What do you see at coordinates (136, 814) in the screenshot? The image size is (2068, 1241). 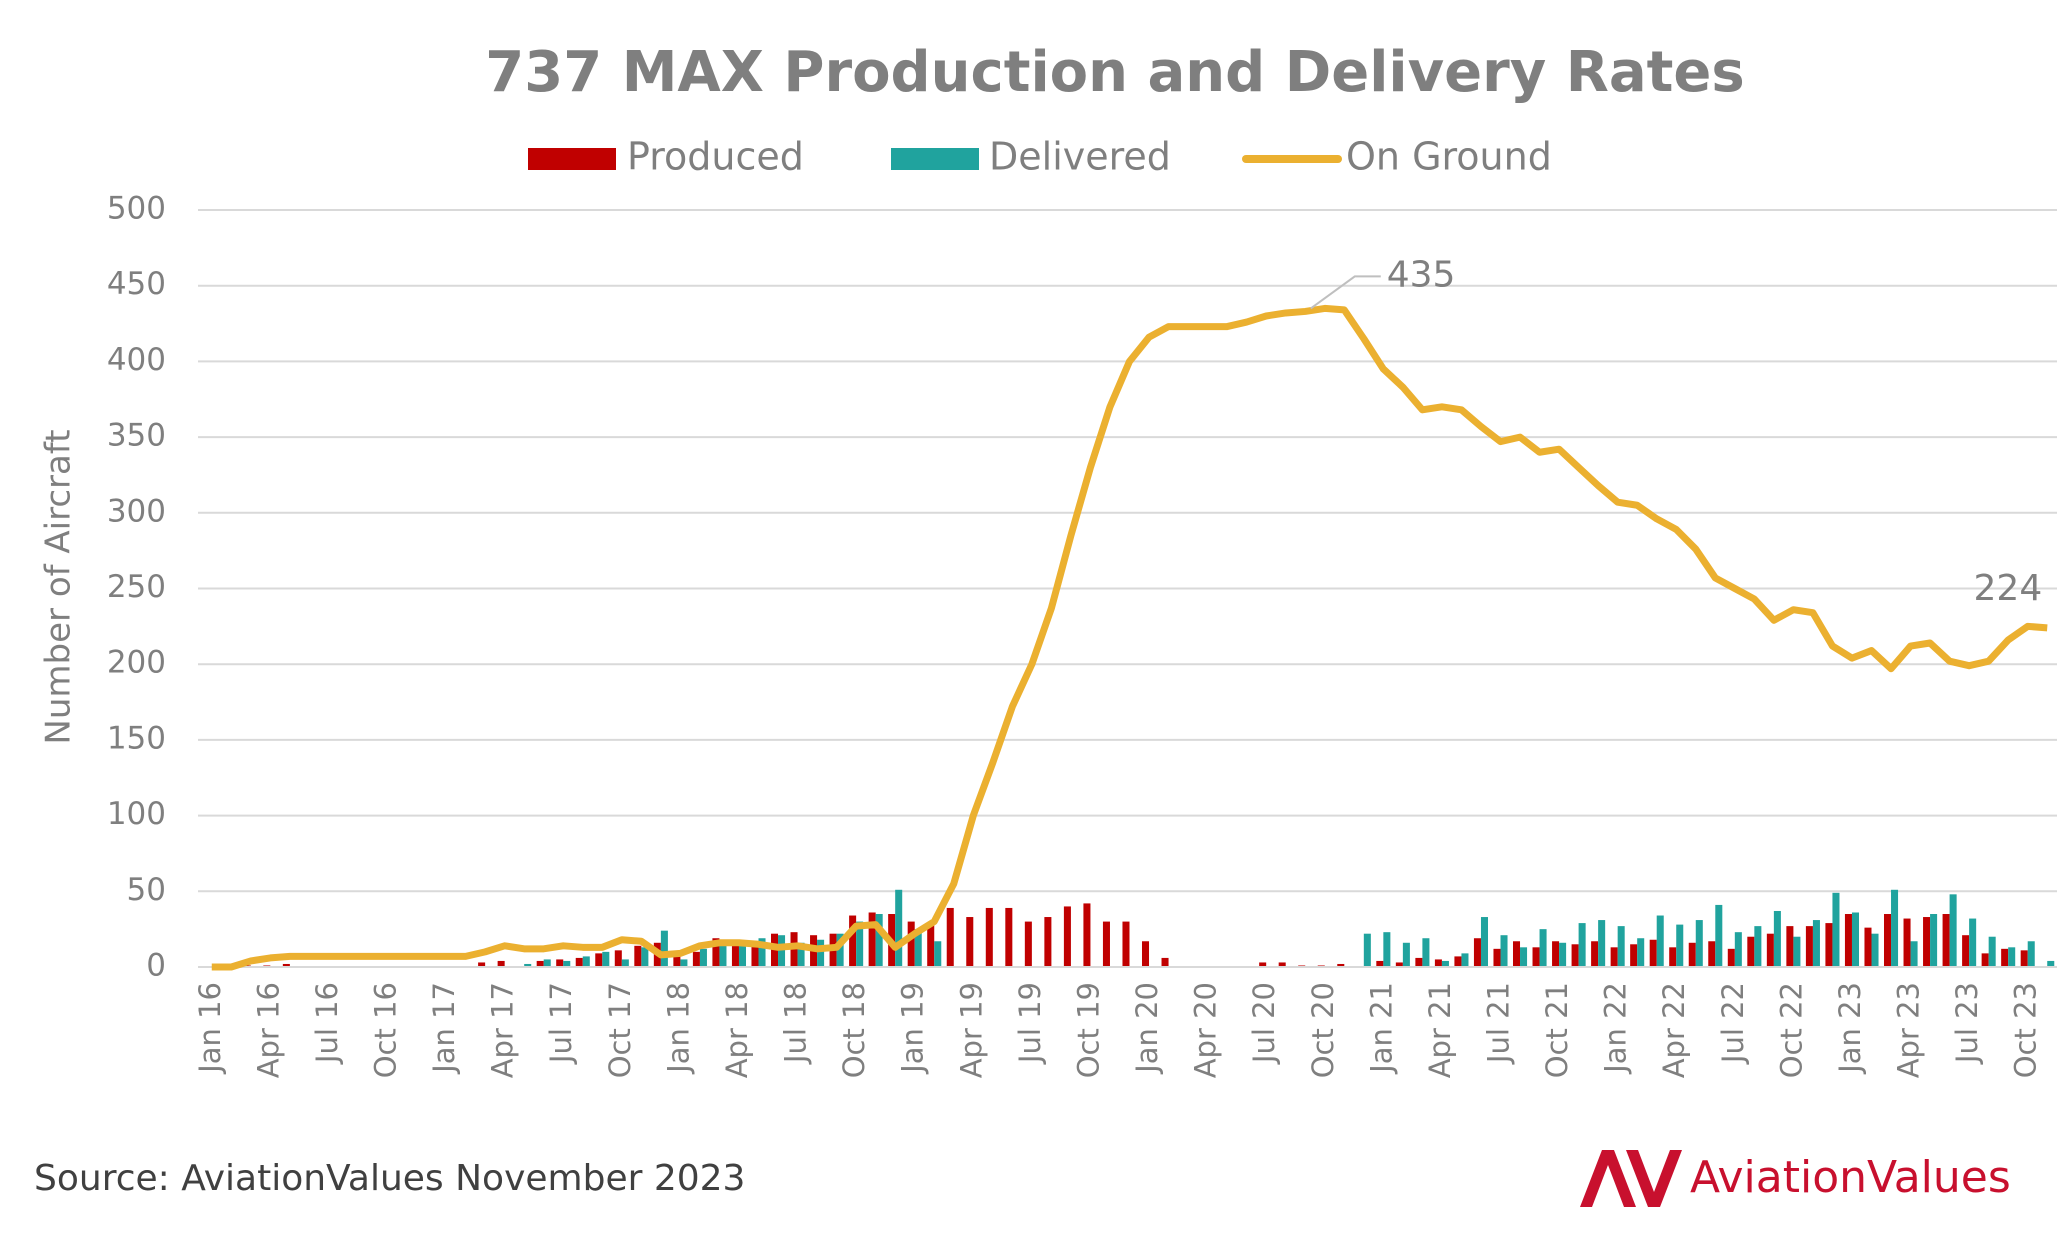 I see `y-tick-label: 100` at bounding box center [136, 814].